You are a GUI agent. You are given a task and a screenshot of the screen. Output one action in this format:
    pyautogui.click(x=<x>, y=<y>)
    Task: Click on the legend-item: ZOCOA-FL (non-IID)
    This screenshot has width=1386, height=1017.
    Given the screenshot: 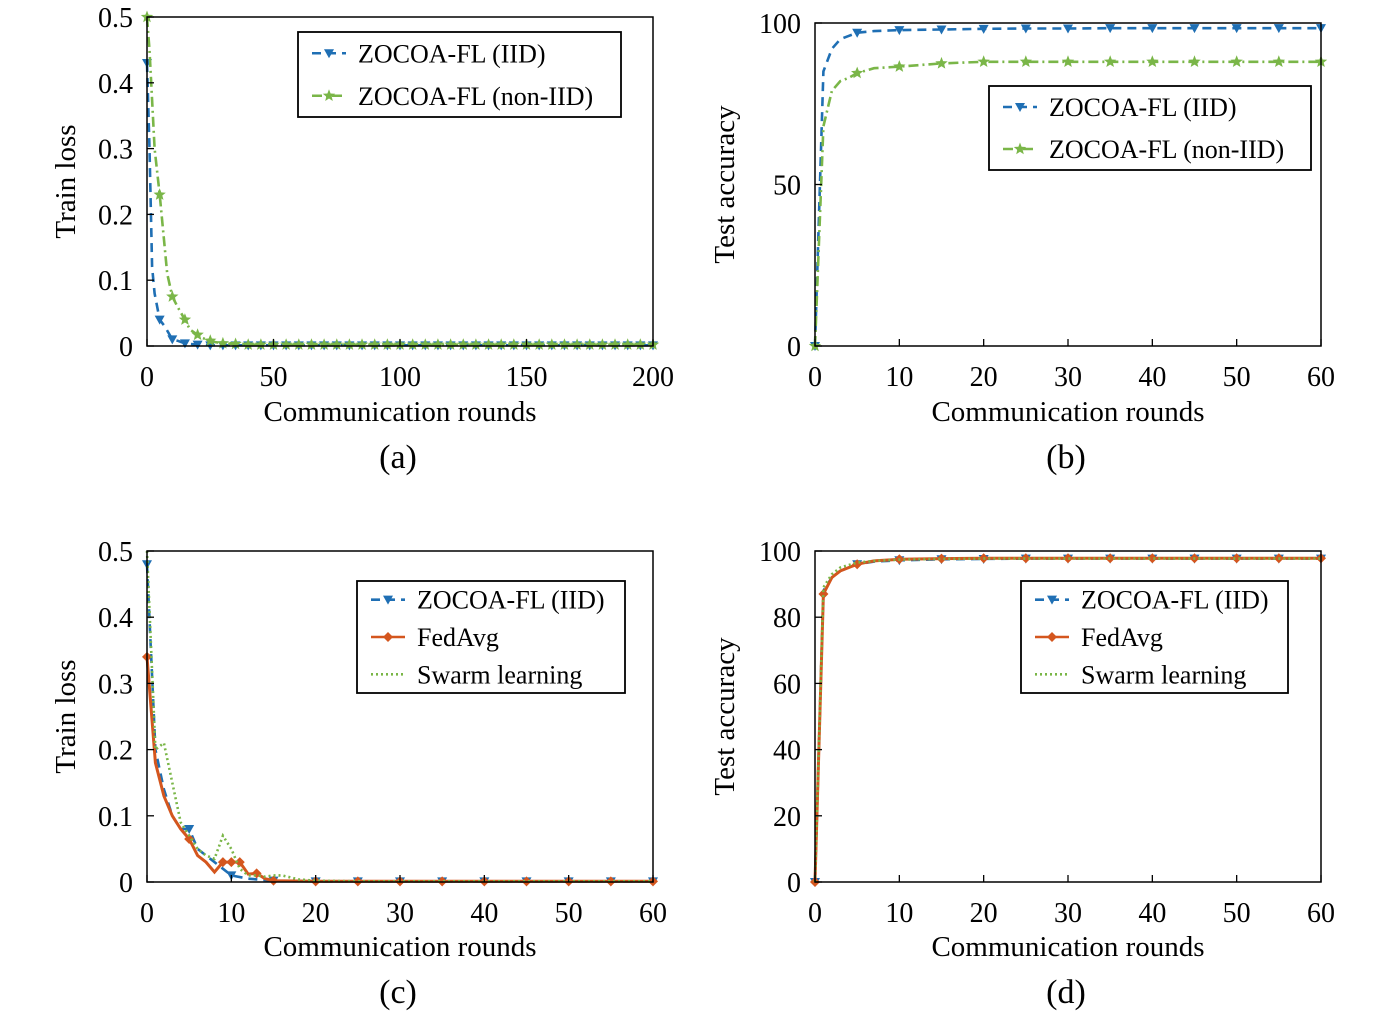 What is the action you would take?
    pyautogui.click(x=1143, y=149)
    